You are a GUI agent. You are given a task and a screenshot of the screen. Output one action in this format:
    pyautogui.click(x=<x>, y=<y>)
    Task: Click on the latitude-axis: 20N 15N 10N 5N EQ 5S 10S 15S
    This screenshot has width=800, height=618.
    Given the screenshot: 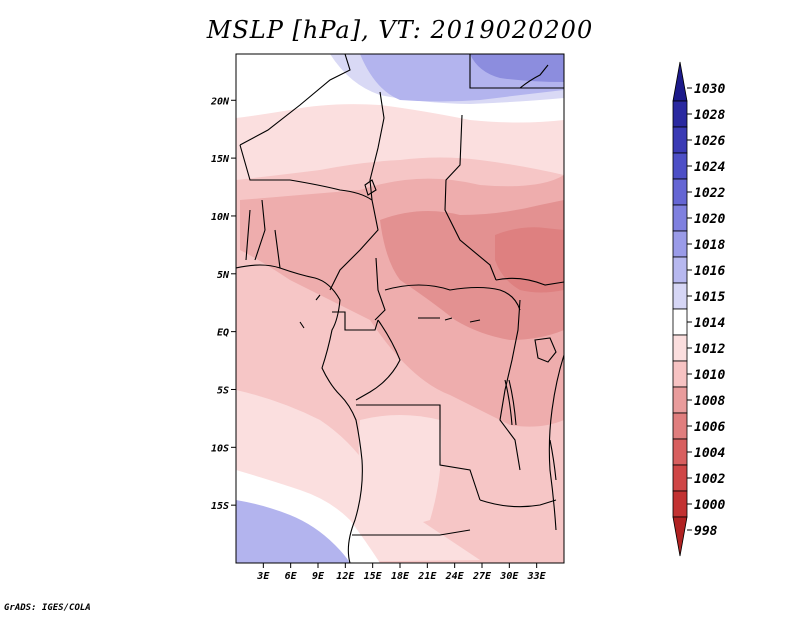 What is the action you would take?
    pyautogui.click(x=223, y=304)
    